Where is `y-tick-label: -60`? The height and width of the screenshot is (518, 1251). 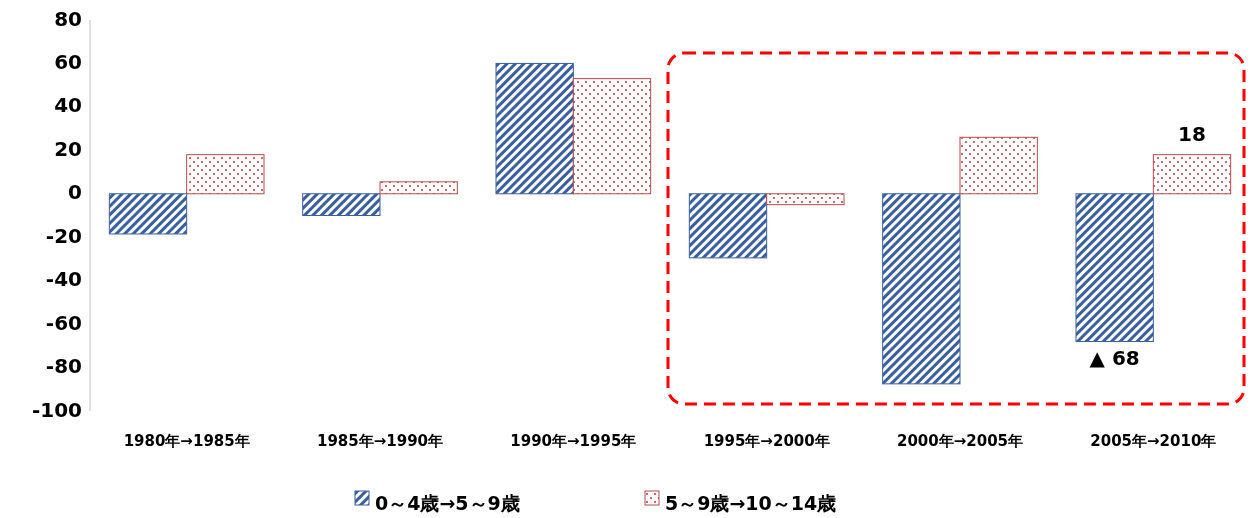 y-tick-label: -60 is located at coordinates (63, 322).